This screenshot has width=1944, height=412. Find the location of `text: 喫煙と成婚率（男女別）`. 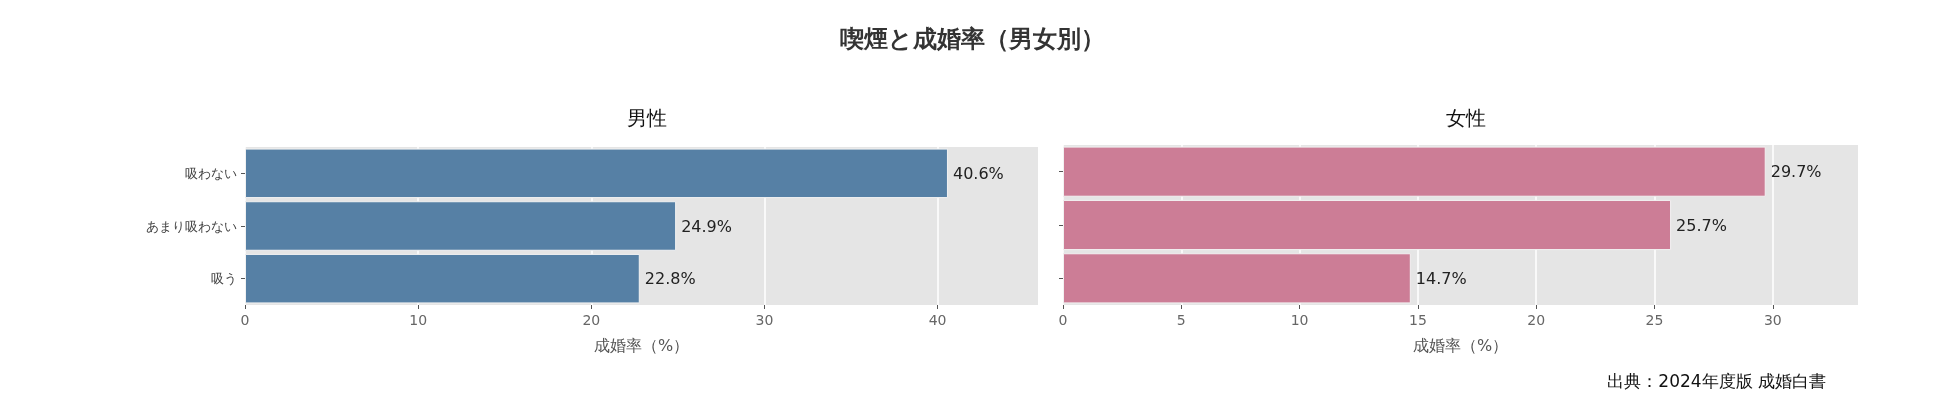

text: 喫煙と成婚率（男女別） is located at coordinates (972, 39).